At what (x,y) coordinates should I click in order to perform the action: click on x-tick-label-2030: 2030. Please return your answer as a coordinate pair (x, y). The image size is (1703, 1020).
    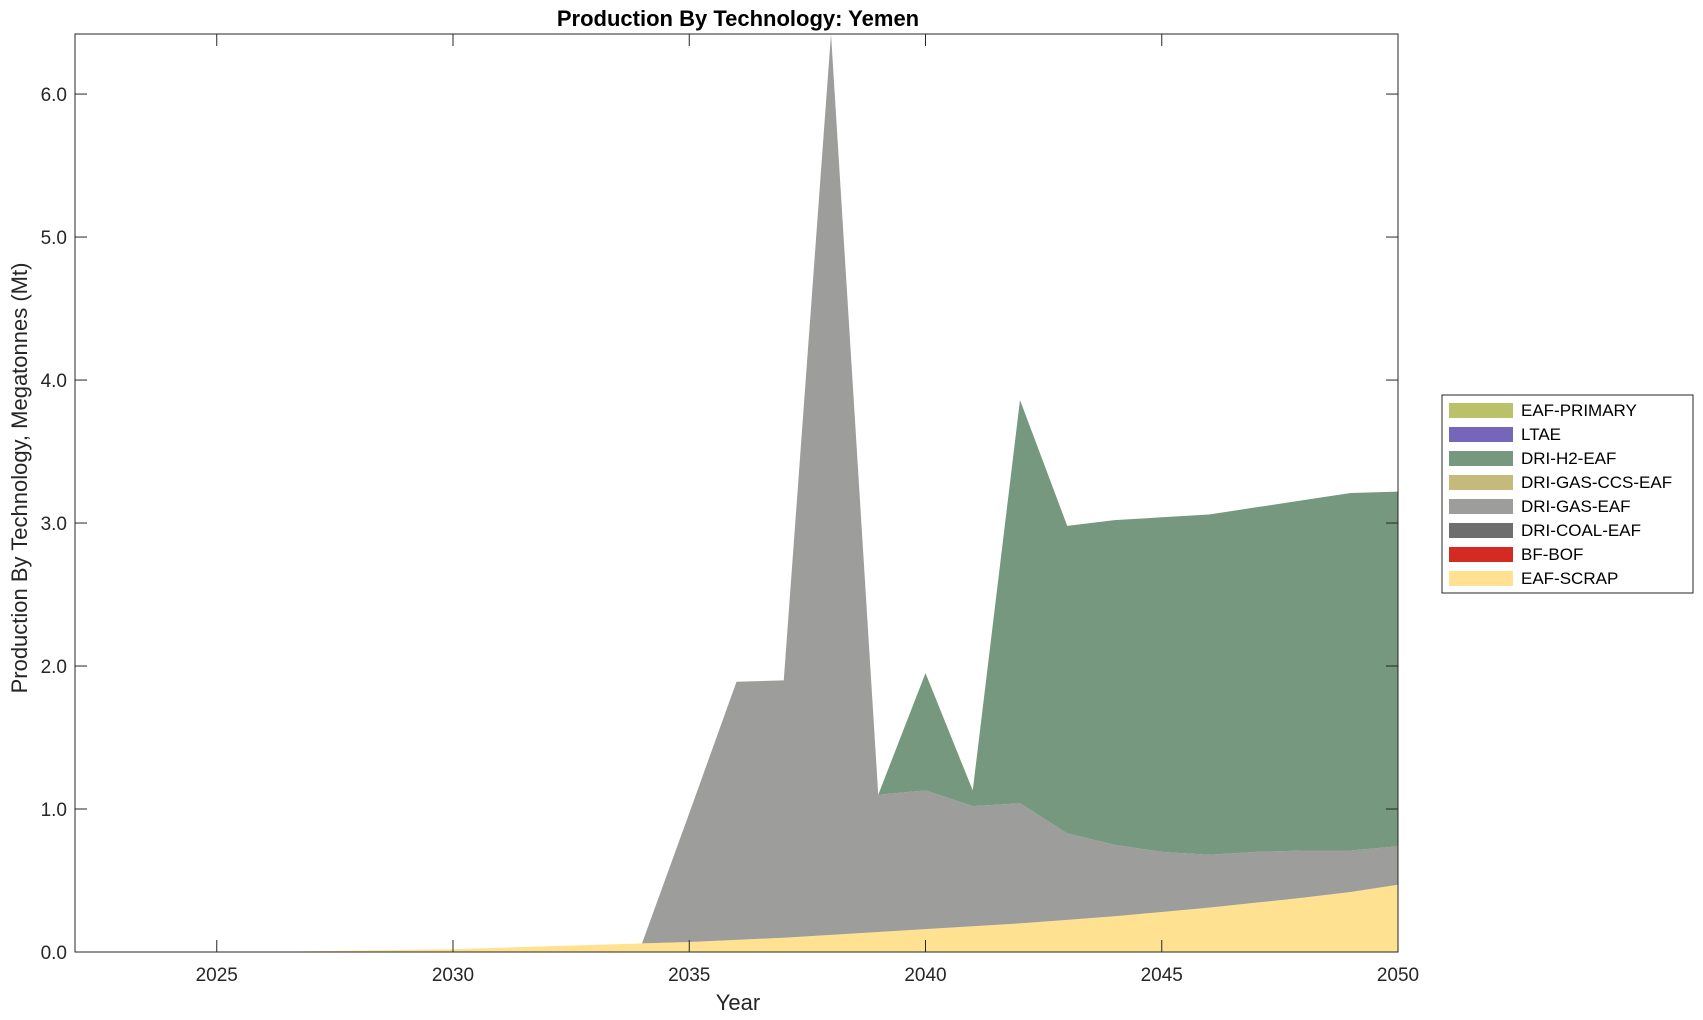
    Looking at the image, I should click on (453, 975).